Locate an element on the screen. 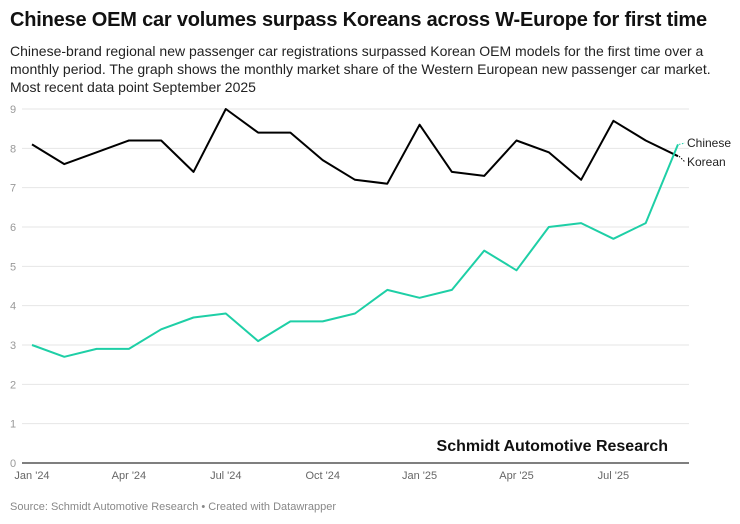 This screenshot has width=740, height=524. x-tick-label: Oct '24 is located at coordinates (322, 476).